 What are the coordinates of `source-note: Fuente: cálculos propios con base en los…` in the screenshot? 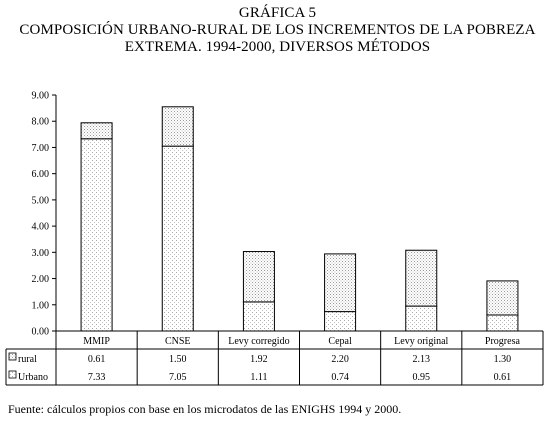 It's located at (205, 409).